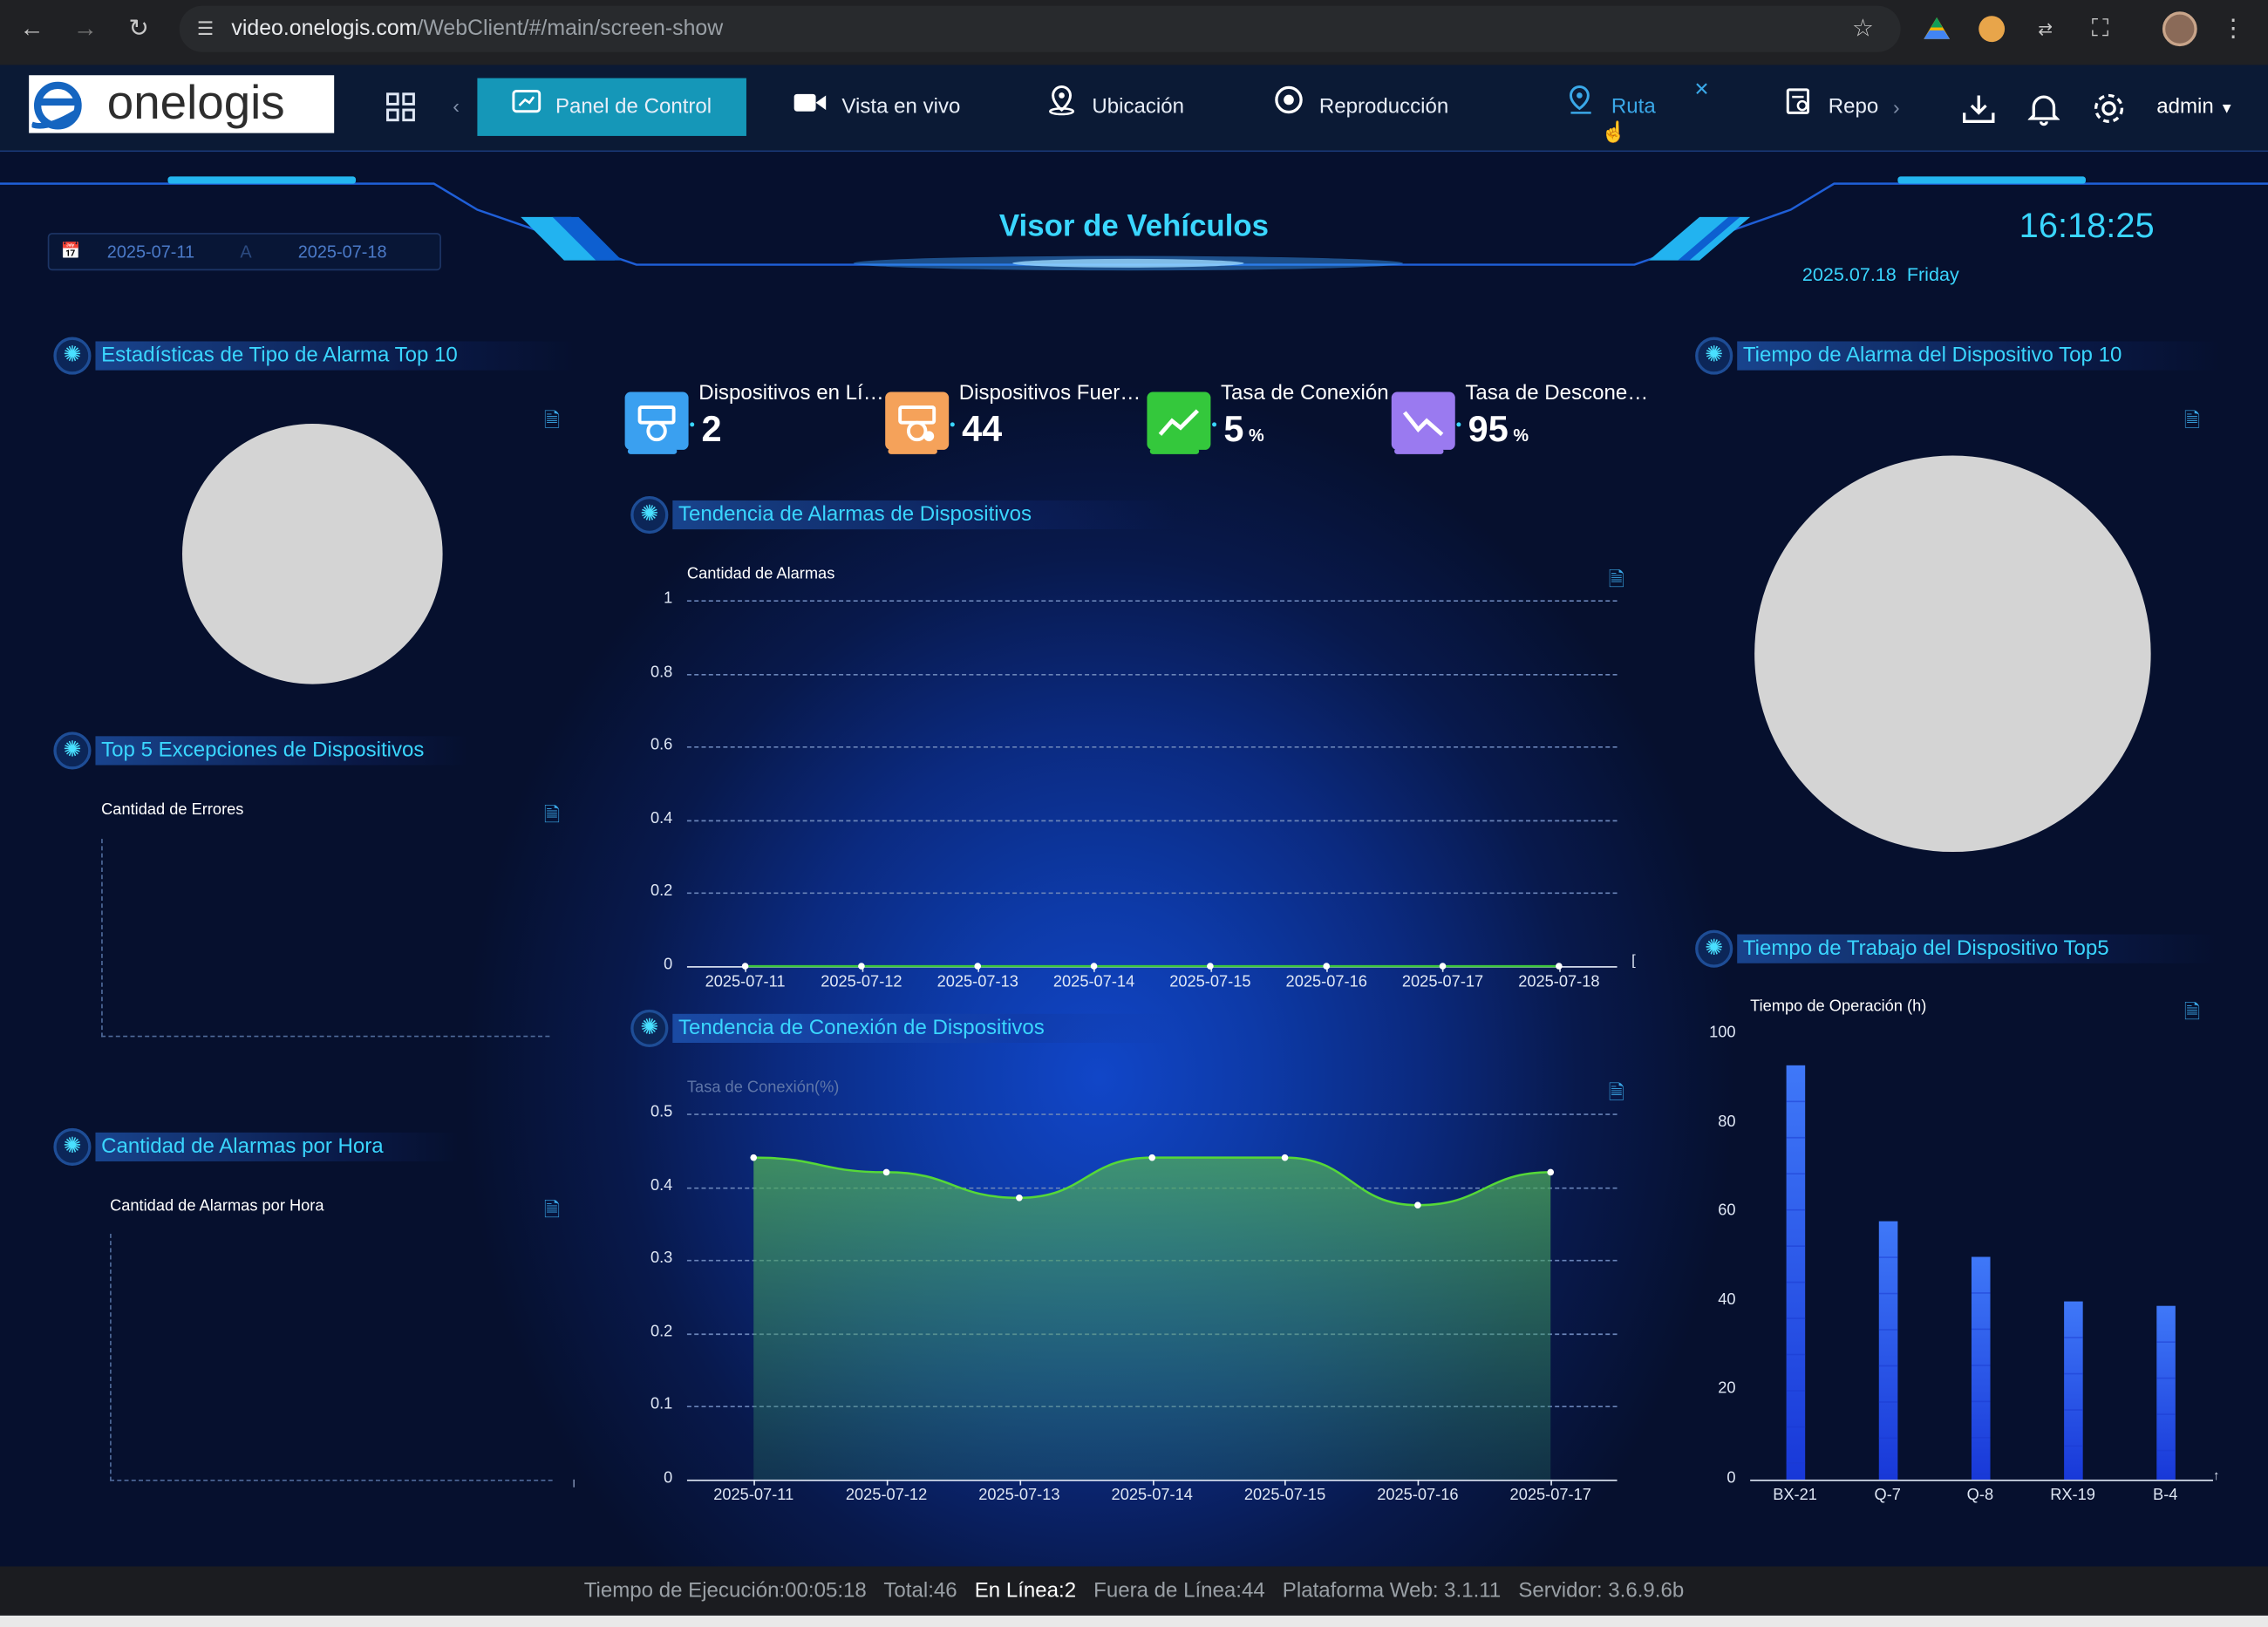 The height and width of the screenshot is (1627, 2268). What do you see at coordinates (2072, 1496) in the screenshot?
I see `x-tick-label: RX-19` at bounding box center [2072, 1496].